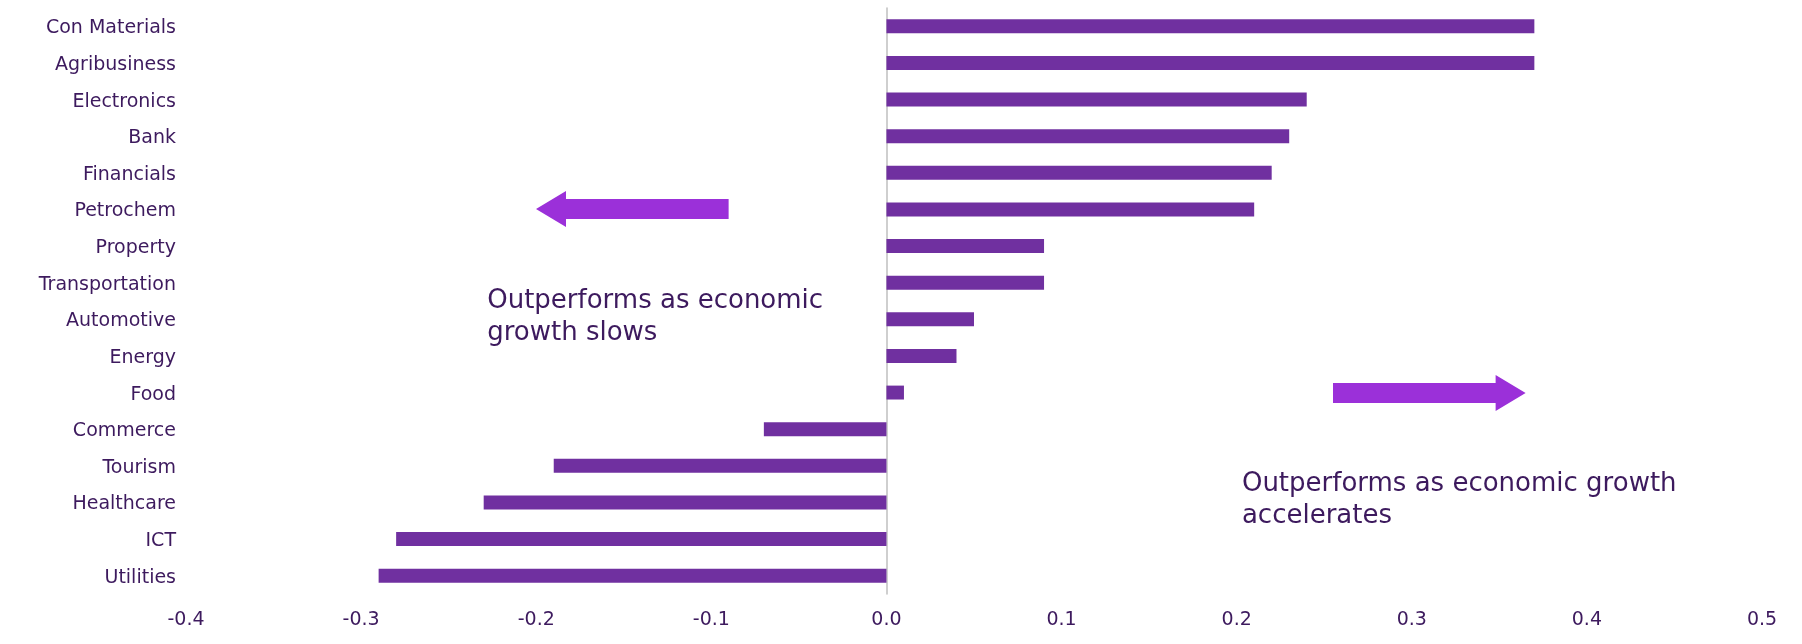 The image size is (1802, 644). Describe the element at coordinates (138, 465) in the screenshot. I see `y-tick-label: Tourism` at that location.